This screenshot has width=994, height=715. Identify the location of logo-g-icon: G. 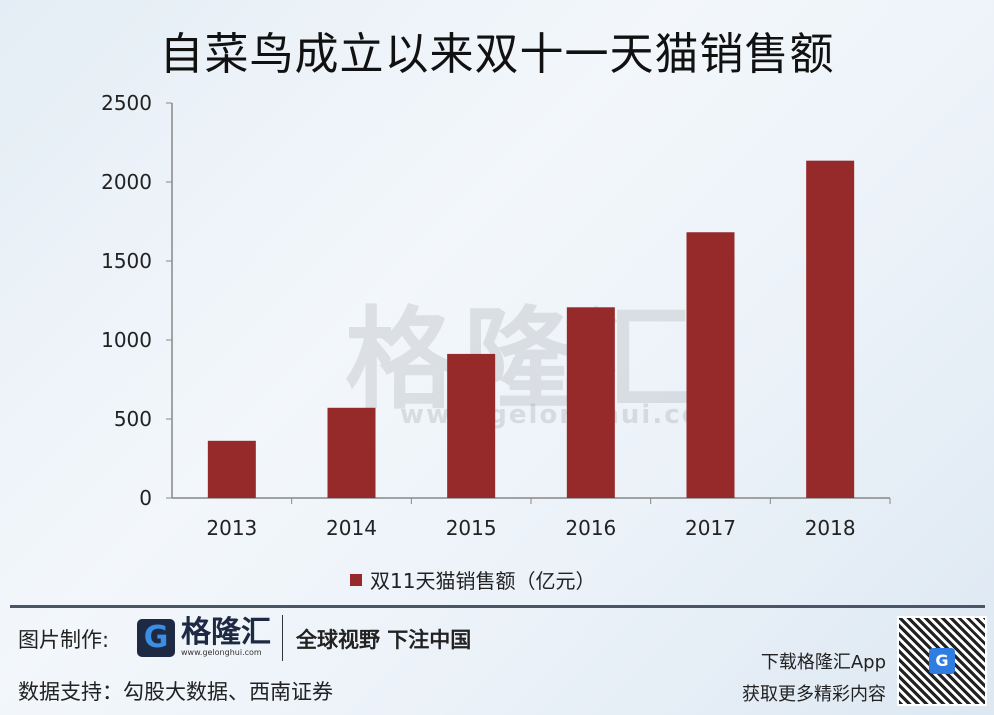
(156, 637).